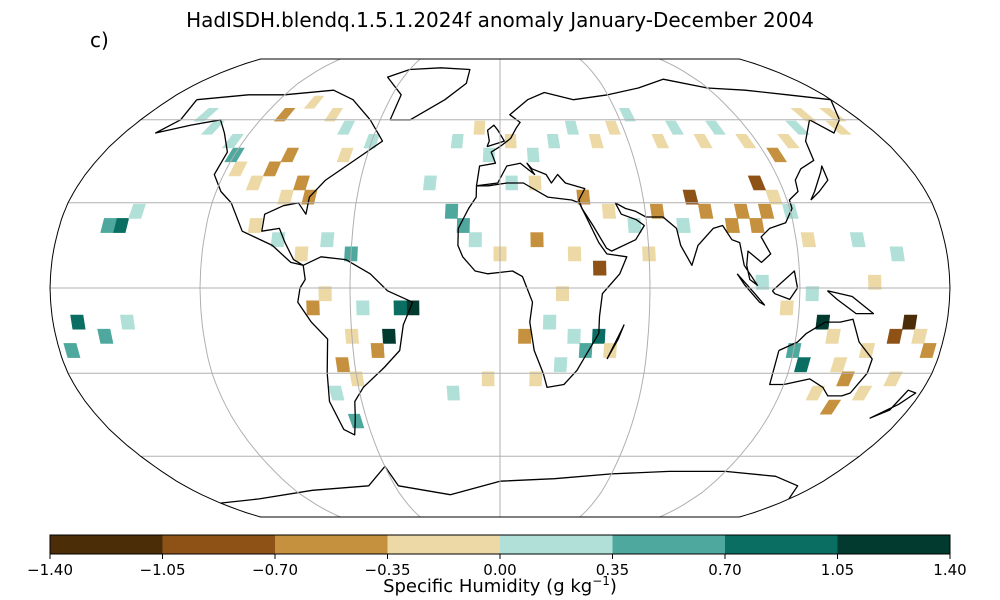 This screenshot has width=1000, height=600. Describe the element at coordinates (601, 581) in the screenshot. I see `colorbar-title-unit-exponent: −1` at that location.